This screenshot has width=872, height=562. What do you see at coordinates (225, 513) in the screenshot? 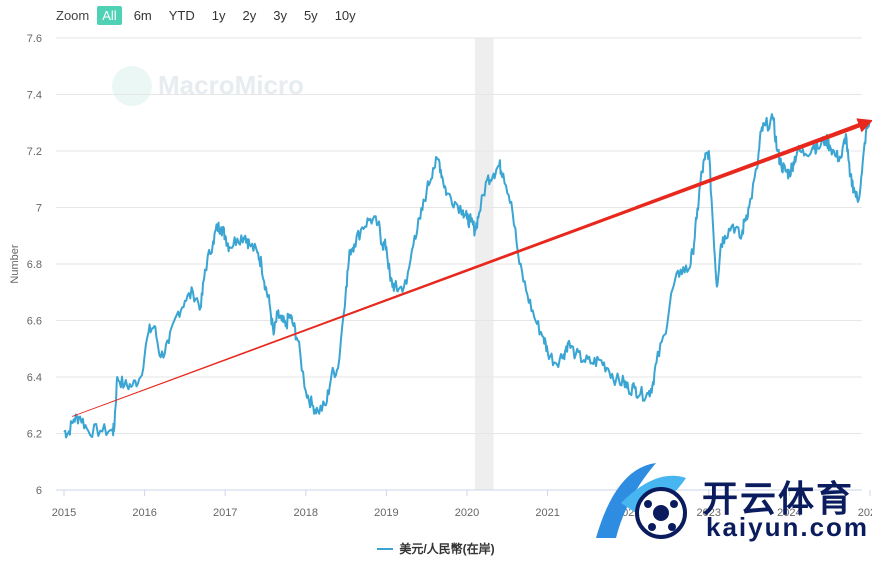
I see `x-tick-label: 2017` at bounding box center [225, 513].